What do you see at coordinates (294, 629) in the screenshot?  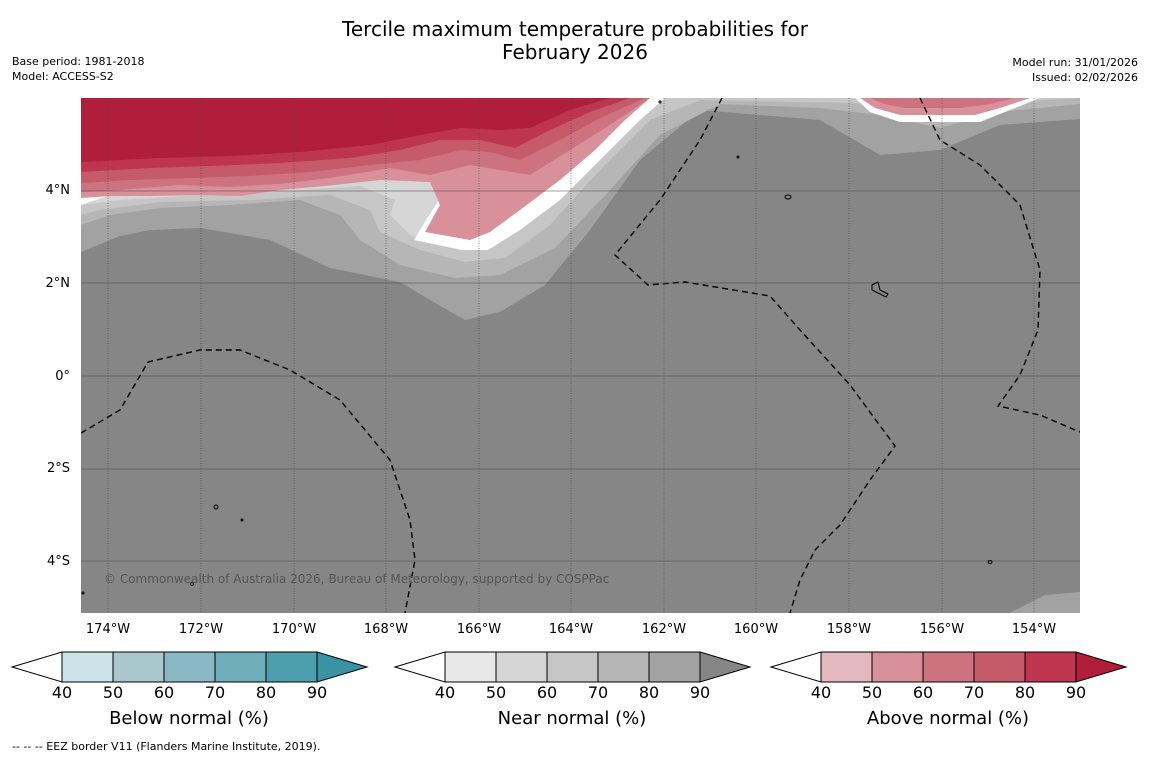 I see `lon-label-170w: 170°W` at bounding box center [294, 629].